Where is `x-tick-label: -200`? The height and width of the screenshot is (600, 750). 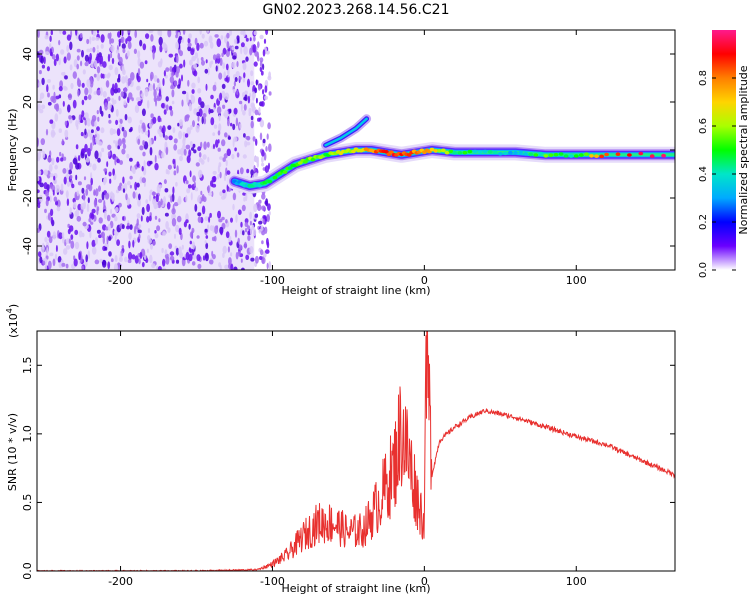 x-tick-label: -200 is located at coordinates (120, 581).